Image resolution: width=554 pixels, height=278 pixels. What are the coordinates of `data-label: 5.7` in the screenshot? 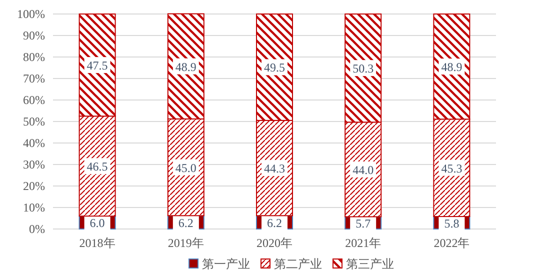 It's located at (363, 223).